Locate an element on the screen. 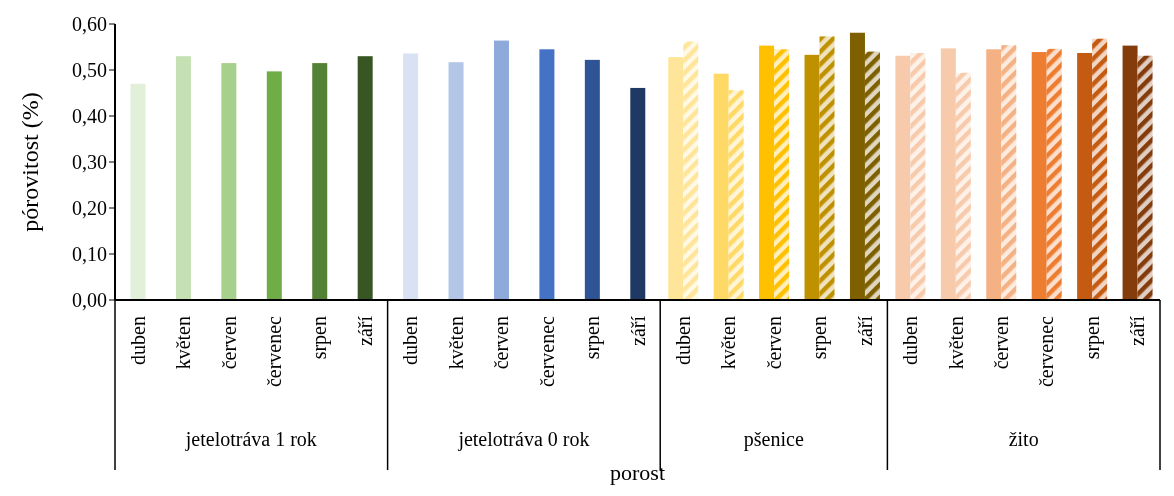 Image resolution: width=1174 pixels, height=496 pixels. y-tick-label: 0,00 is located at coordinates (89, 300).